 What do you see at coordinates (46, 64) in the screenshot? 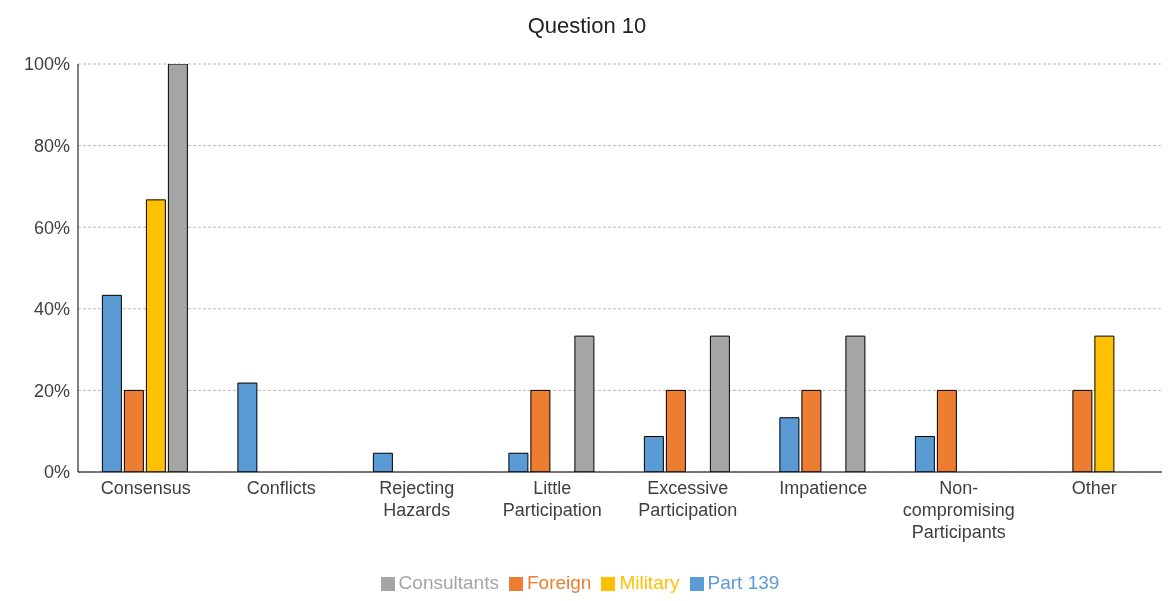
I see `y-tick-label: 100%` at bounding box center [46, 64].